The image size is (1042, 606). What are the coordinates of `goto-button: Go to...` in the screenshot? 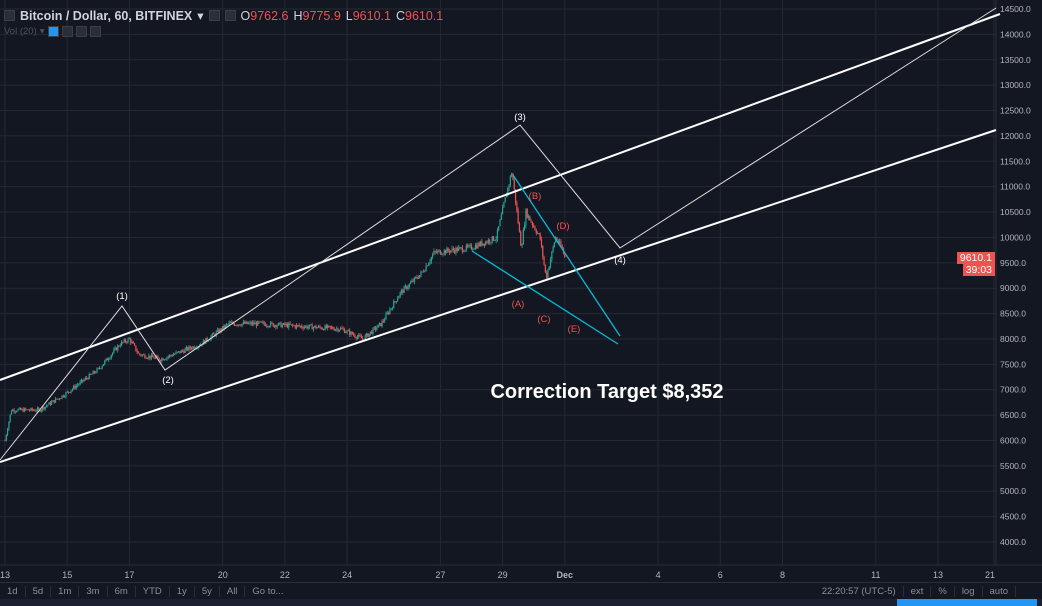 It's located at (268, 591).